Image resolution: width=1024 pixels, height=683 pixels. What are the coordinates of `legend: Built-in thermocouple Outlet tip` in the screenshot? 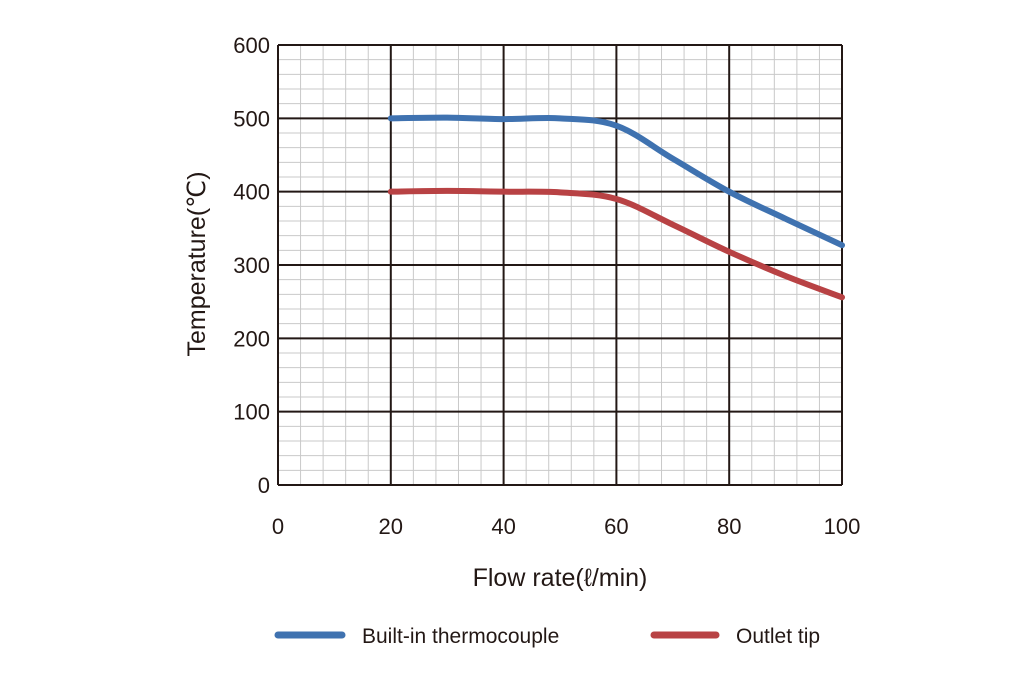 It's located at (547, 636).